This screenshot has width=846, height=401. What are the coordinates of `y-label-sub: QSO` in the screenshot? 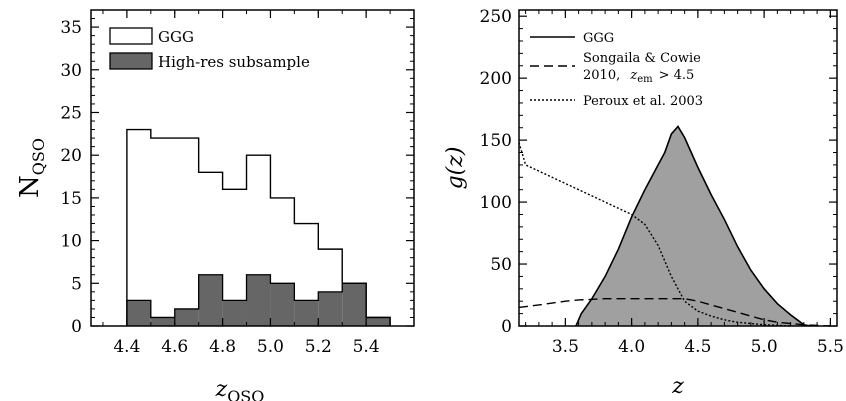 It's located at (38, 156).